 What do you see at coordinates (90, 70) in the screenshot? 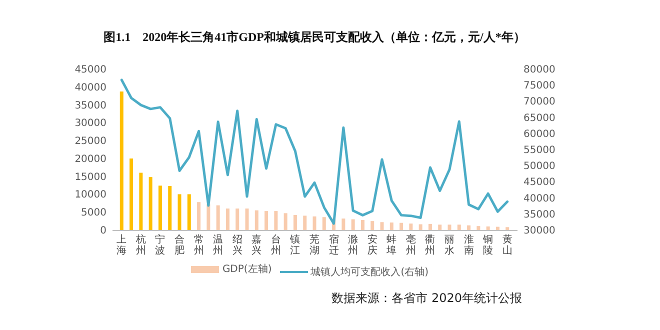
I see `y-tick-label: 45000` at bounding box center [90, 70].